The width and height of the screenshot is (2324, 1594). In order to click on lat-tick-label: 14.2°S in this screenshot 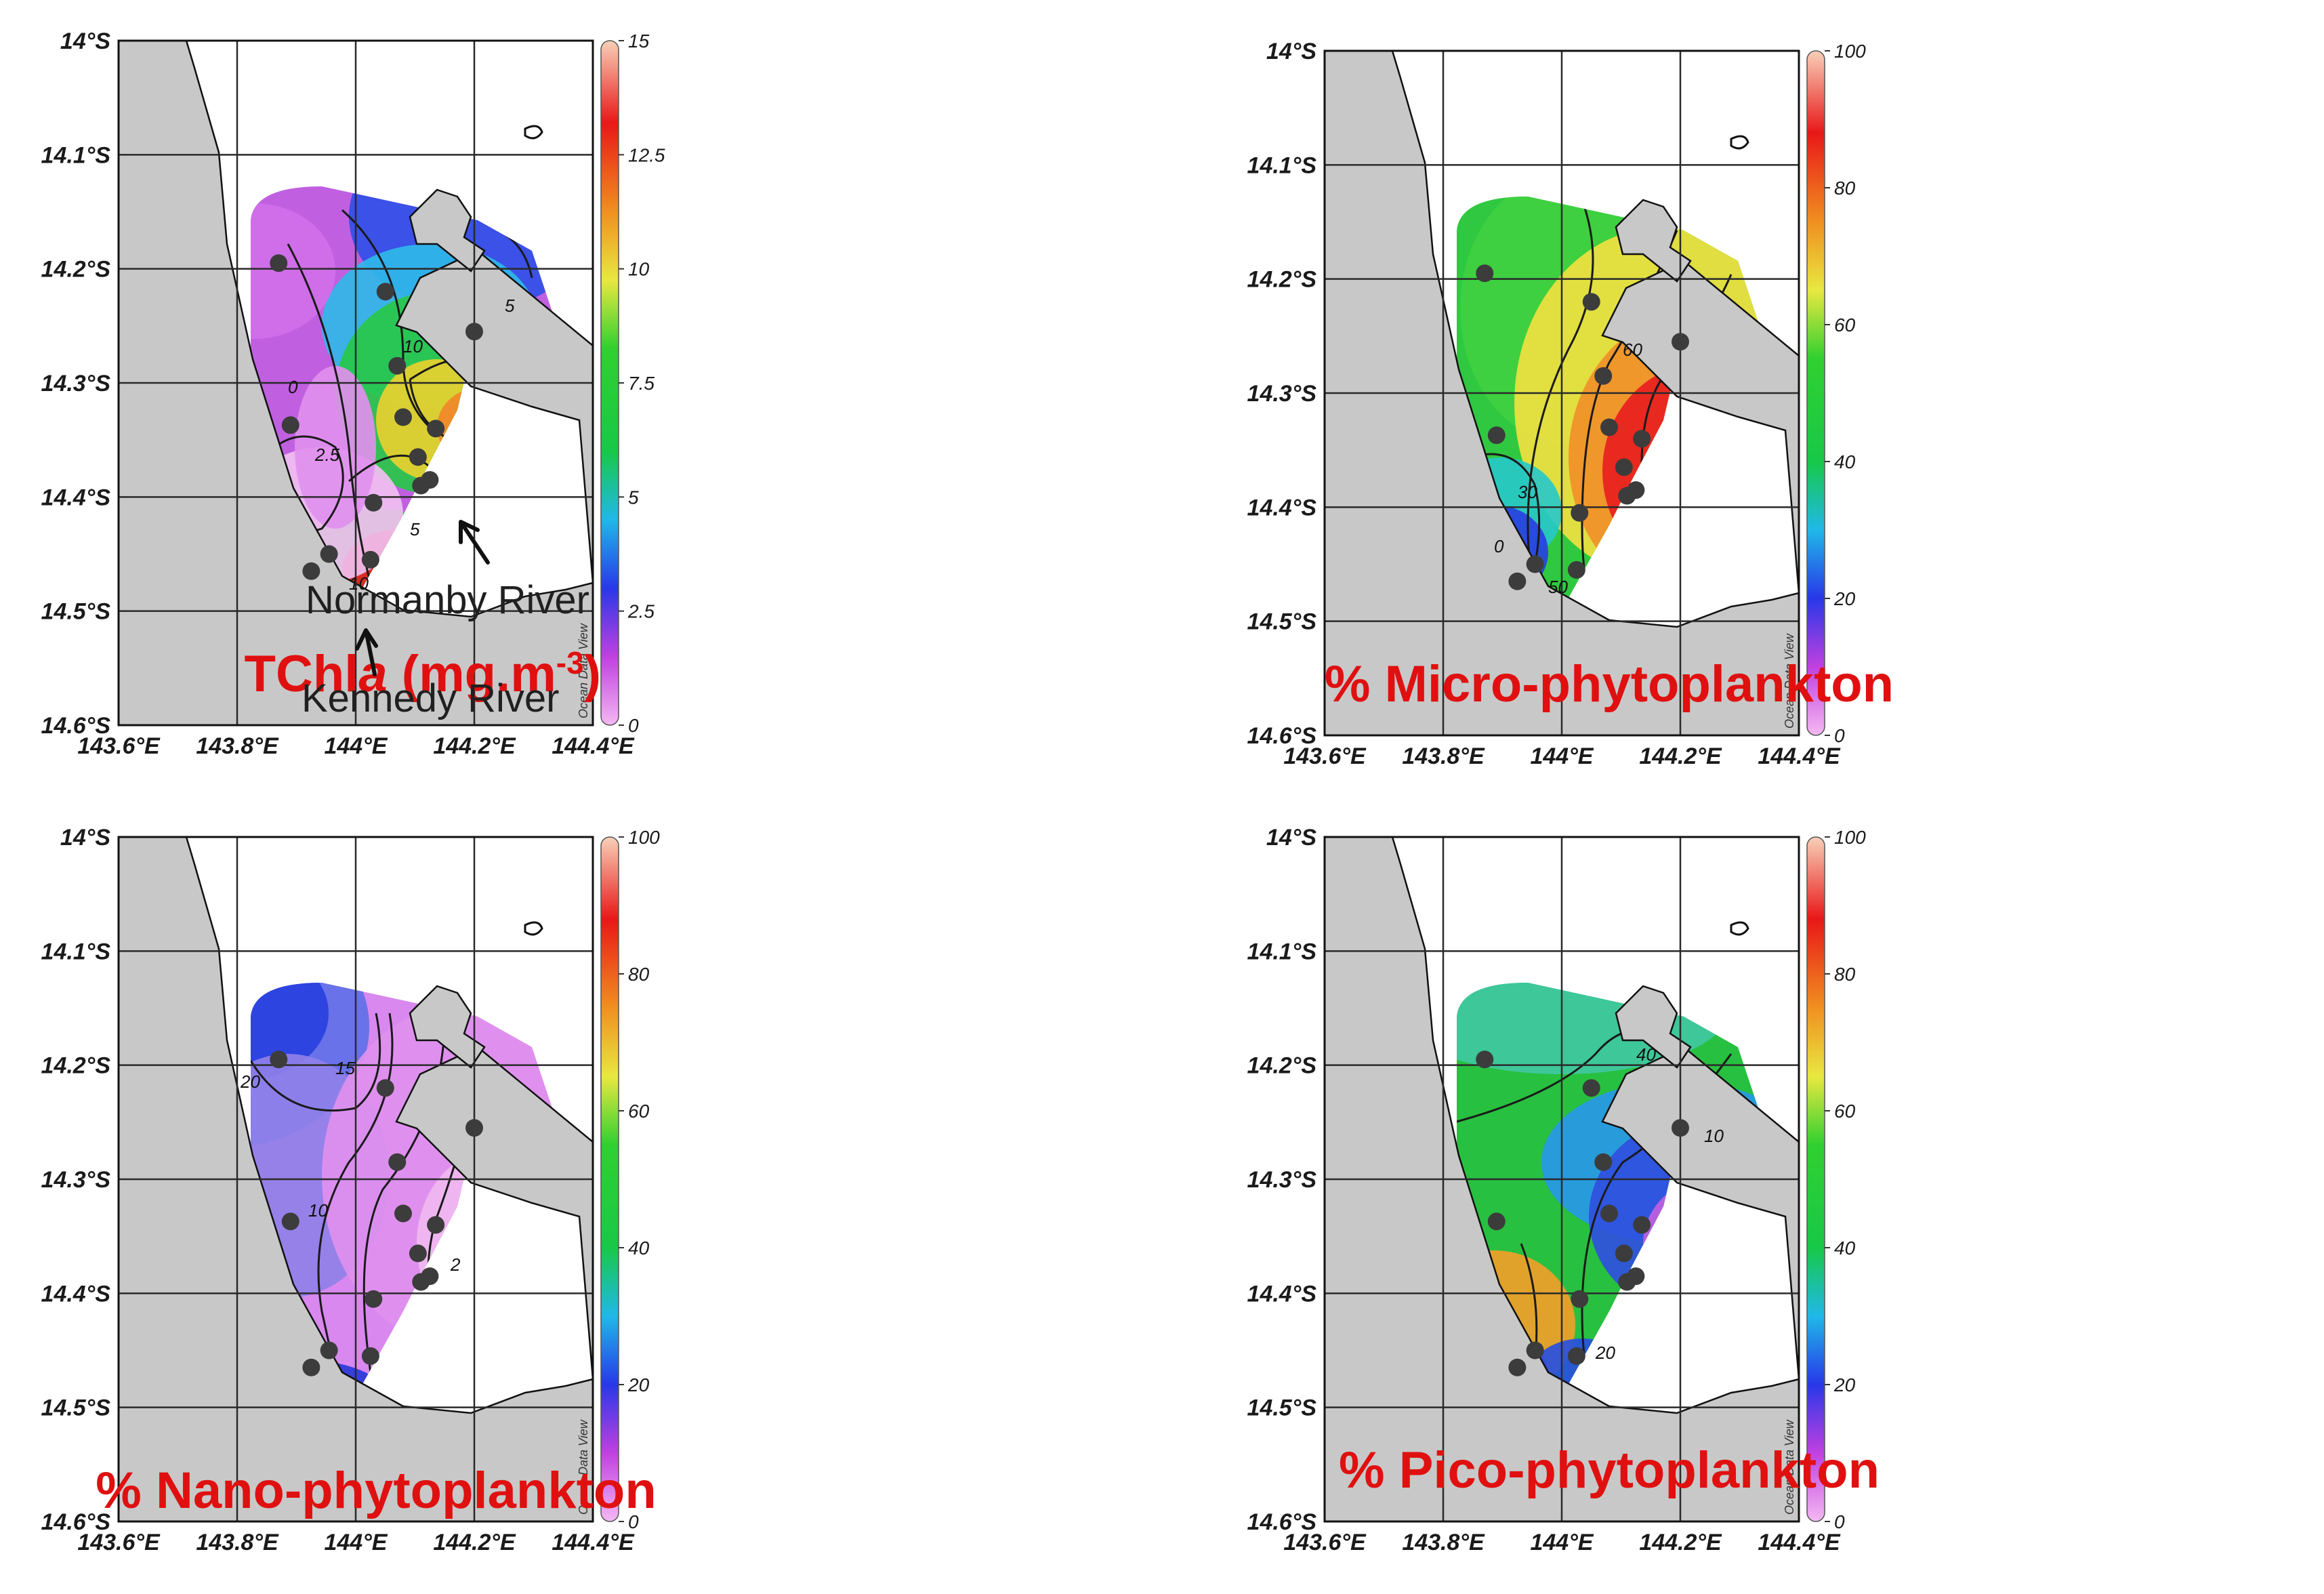, I will do `click(76, 1066)`.